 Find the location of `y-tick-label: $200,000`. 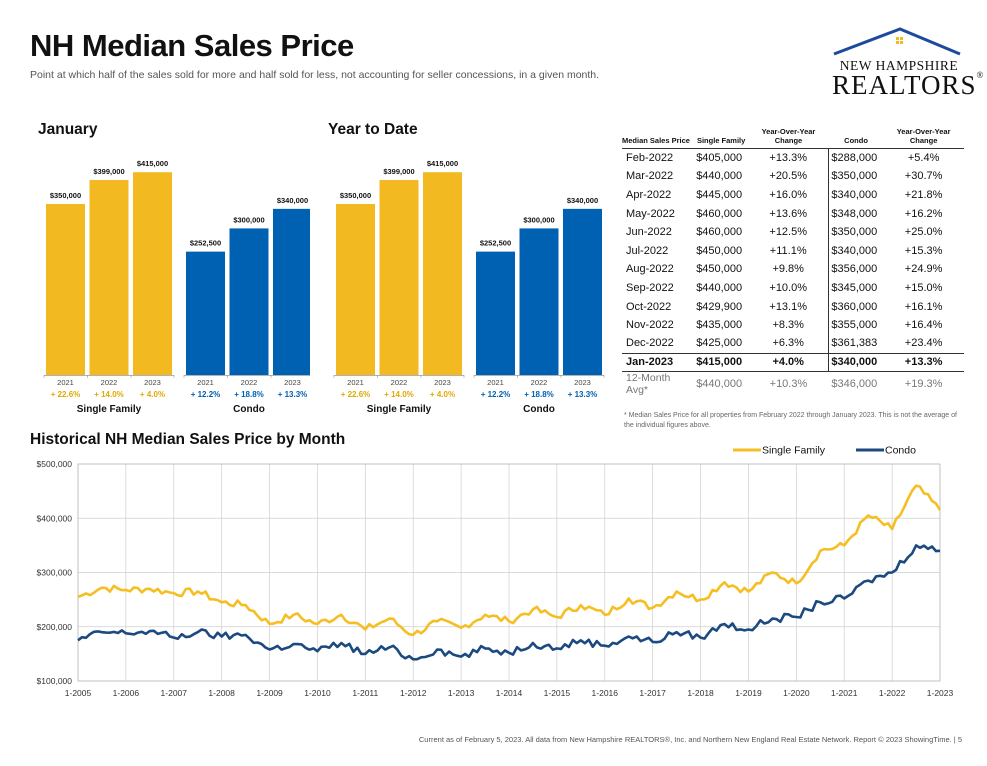

y-tick-label: $200,000 is located at coordinates (55, 627).